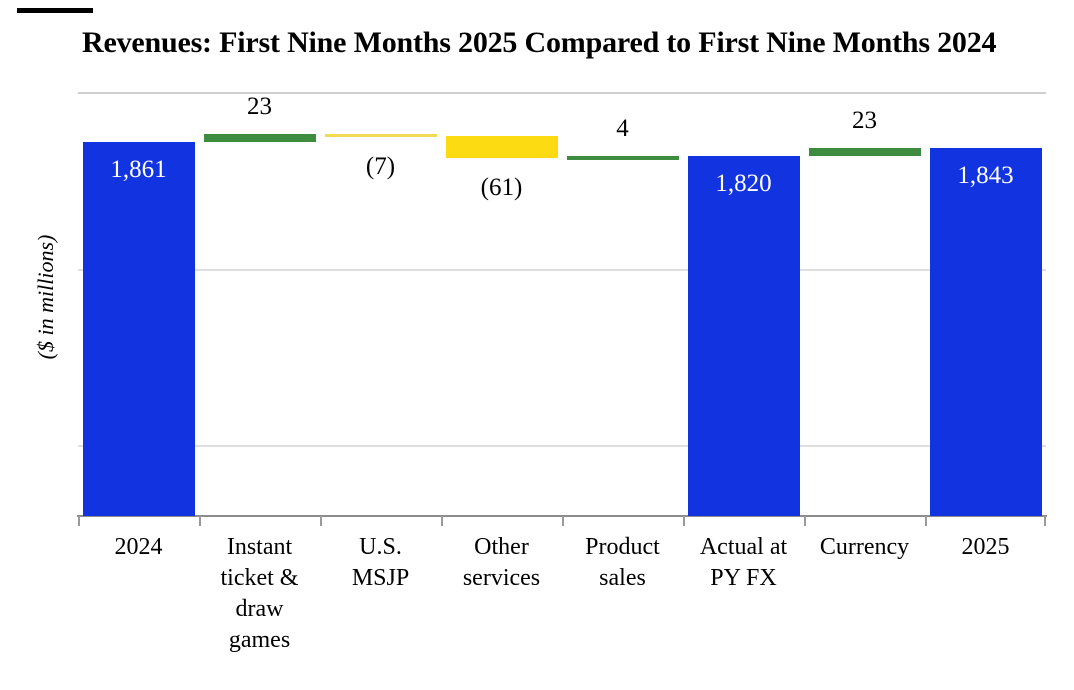 This screenshot has width=1074, height=690. What do you see at coordinates (259, 594) in the screenshot?
I see `category-label-instant-ticket-draw-games: Instant ticket & draw games` at bounding box center [259, 594].